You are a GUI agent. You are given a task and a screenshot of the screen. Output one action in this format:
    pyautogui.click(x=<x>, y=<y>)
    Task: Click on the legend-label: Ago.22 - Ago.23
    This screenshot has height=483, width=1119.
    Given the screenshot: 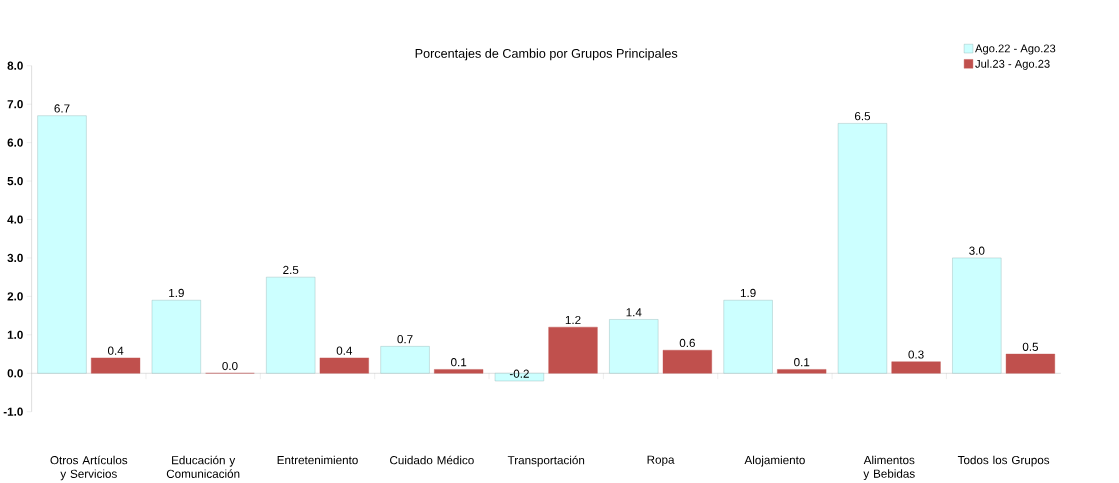 What is the action you would take?
    pyautogui.click(x=1015, y=49)
    